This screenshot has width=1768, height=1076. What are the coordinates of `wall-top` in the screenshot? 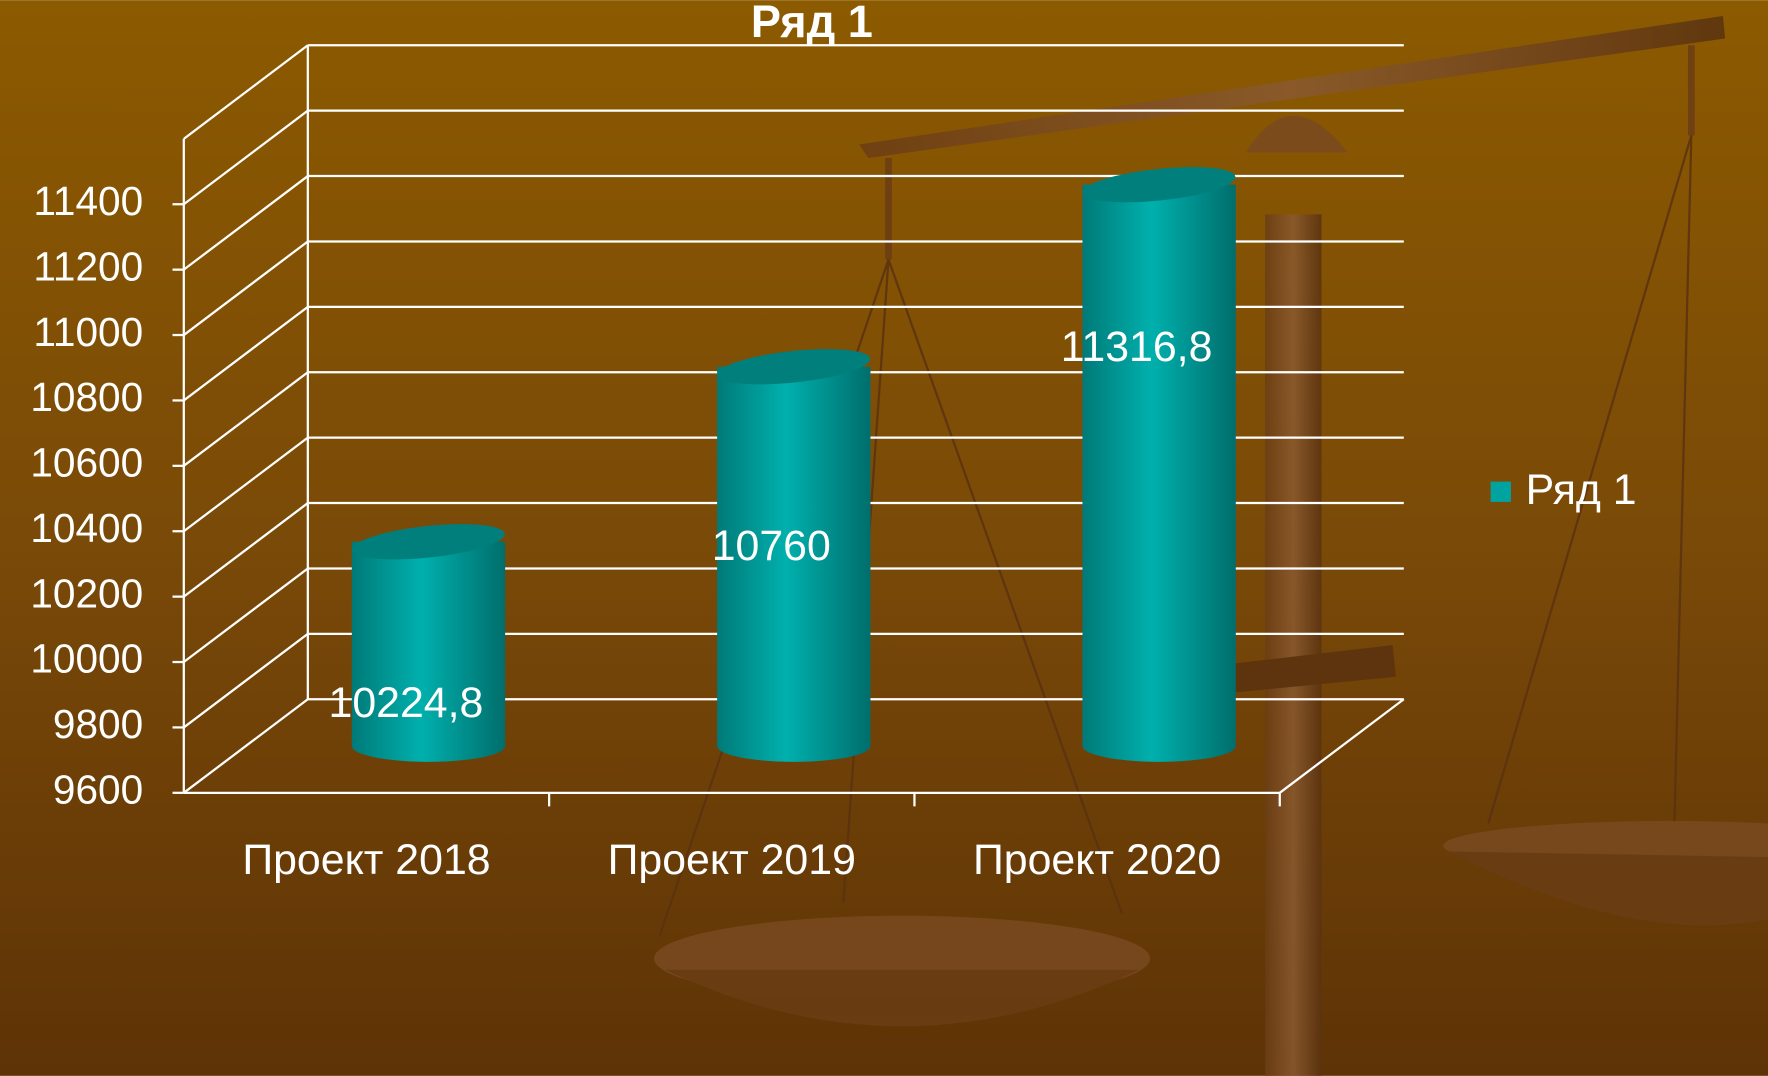 It's located at (246, 92).